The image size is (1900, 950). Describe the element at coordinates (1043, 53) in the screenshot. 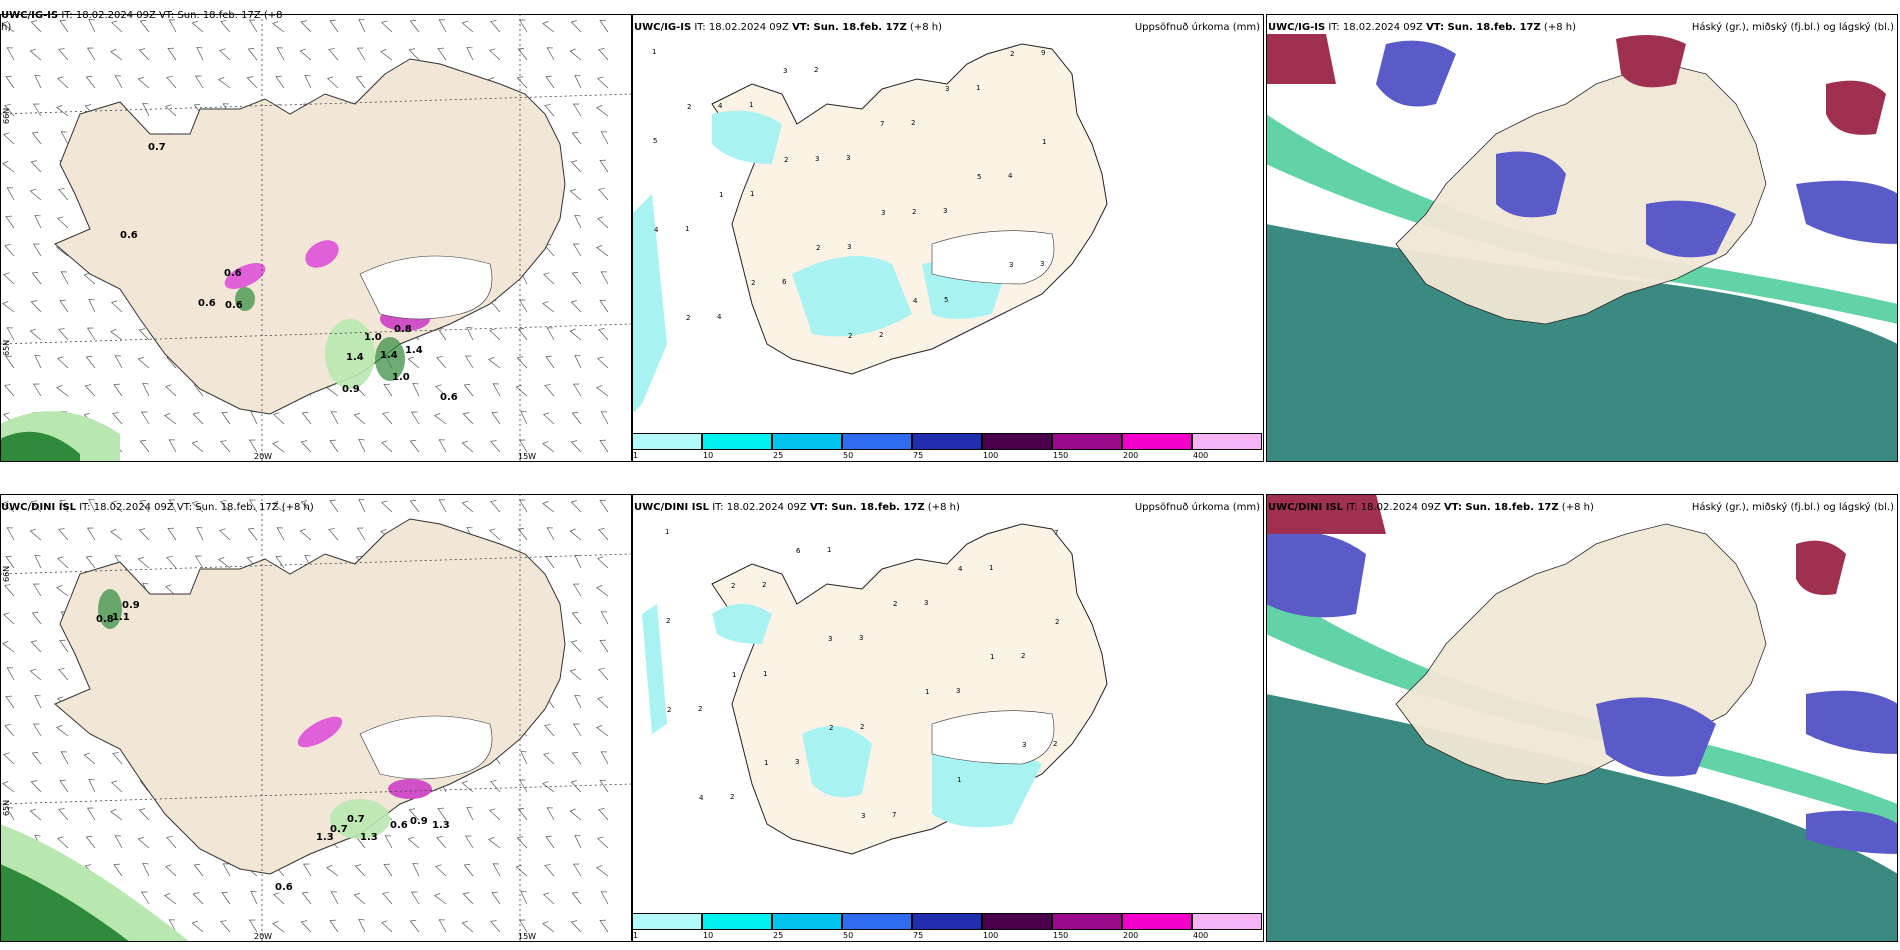

I see `accum-value-label: 9` at that location.